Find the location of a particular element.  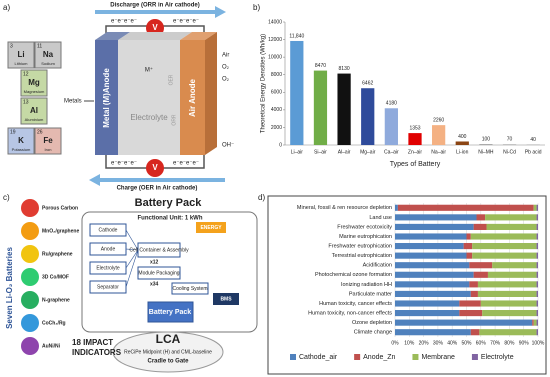

cell-label: Cell Container & Assembly is located at coordinates (159, 250).